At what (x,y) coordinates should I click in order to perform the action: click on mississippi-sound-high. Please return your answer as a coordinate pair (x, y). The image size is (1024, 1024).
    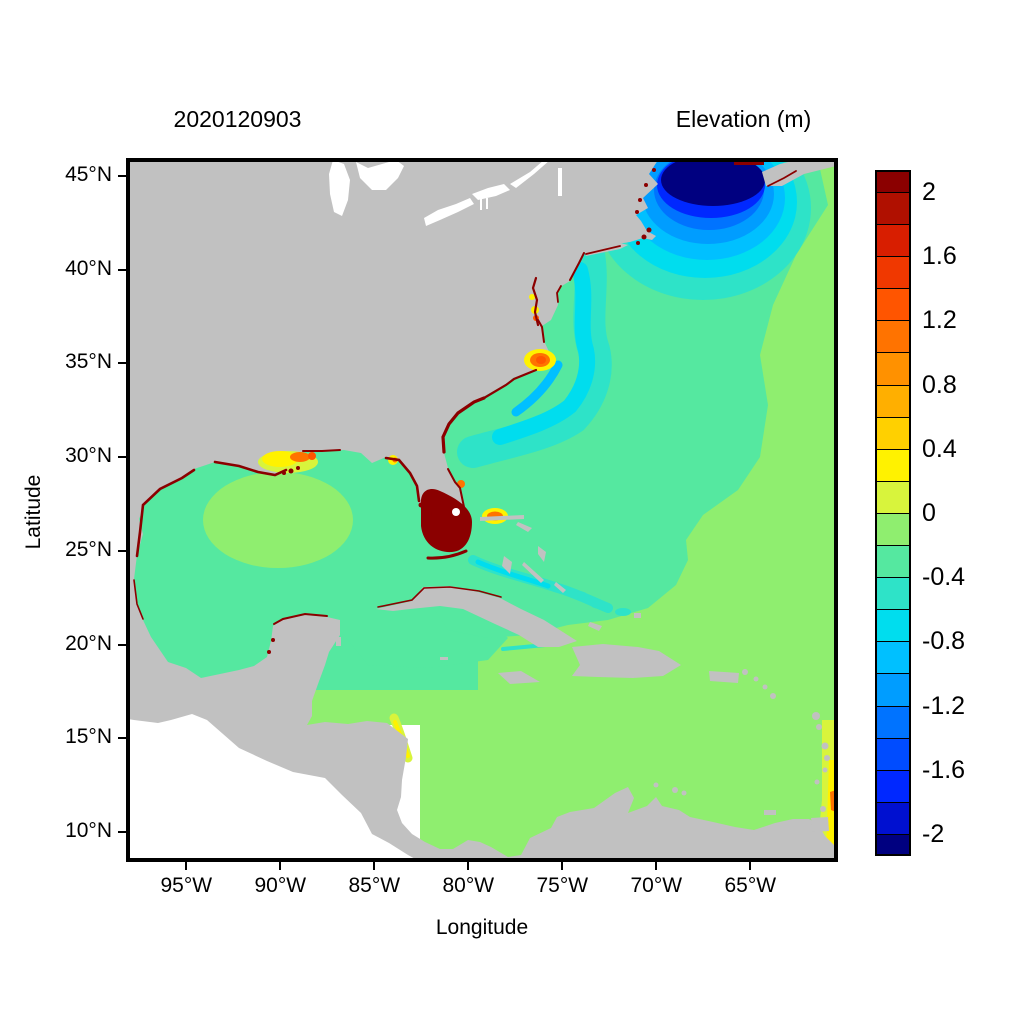
    Looking at the image, I should click on (312, 456).